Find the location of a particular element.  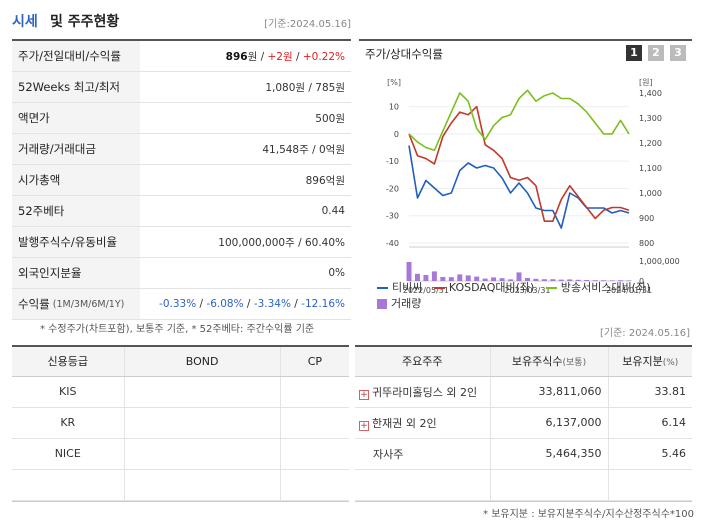

table-row: + 귀뚜라미홀딩스 외 2인 33,811,060 33.81 is located at coordinates (523, 392).